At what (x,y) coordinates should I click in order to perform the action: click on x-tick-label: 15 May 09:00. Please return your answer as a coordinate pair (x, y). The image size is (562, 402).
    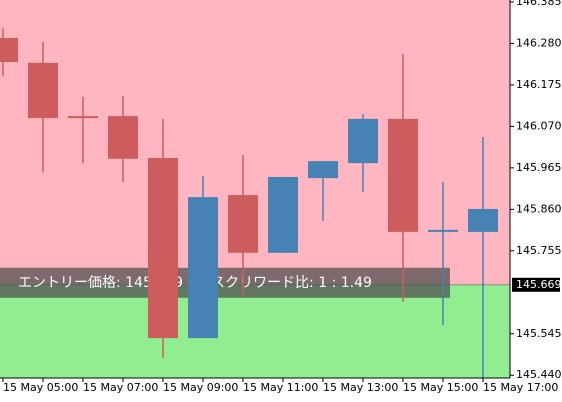
    Looking at the image, I should click on (200, 387).